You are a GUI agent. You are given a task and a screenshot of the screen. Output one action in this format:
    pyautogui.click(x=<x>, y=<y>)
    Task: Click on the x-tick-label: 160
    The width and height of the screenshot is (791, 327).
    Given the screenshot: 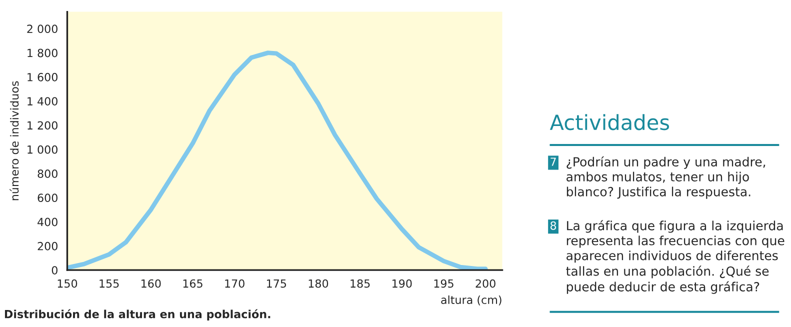 What is the action you would take?
    pyautogui.click(x=151, y=283)
    